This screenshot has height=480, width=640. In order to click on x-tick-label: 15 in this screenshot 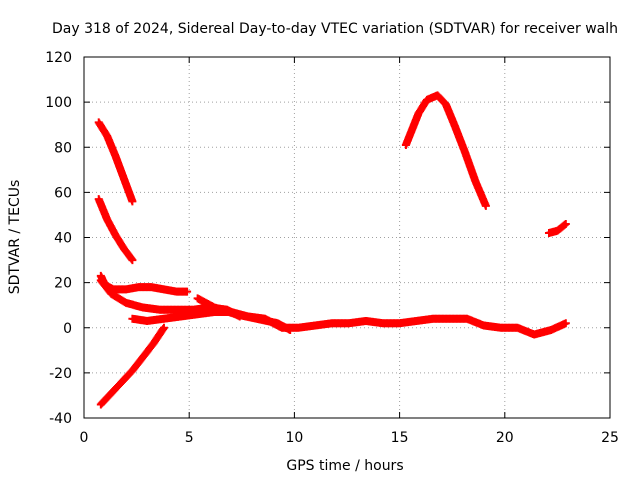, I will do `click(400, 438)`.